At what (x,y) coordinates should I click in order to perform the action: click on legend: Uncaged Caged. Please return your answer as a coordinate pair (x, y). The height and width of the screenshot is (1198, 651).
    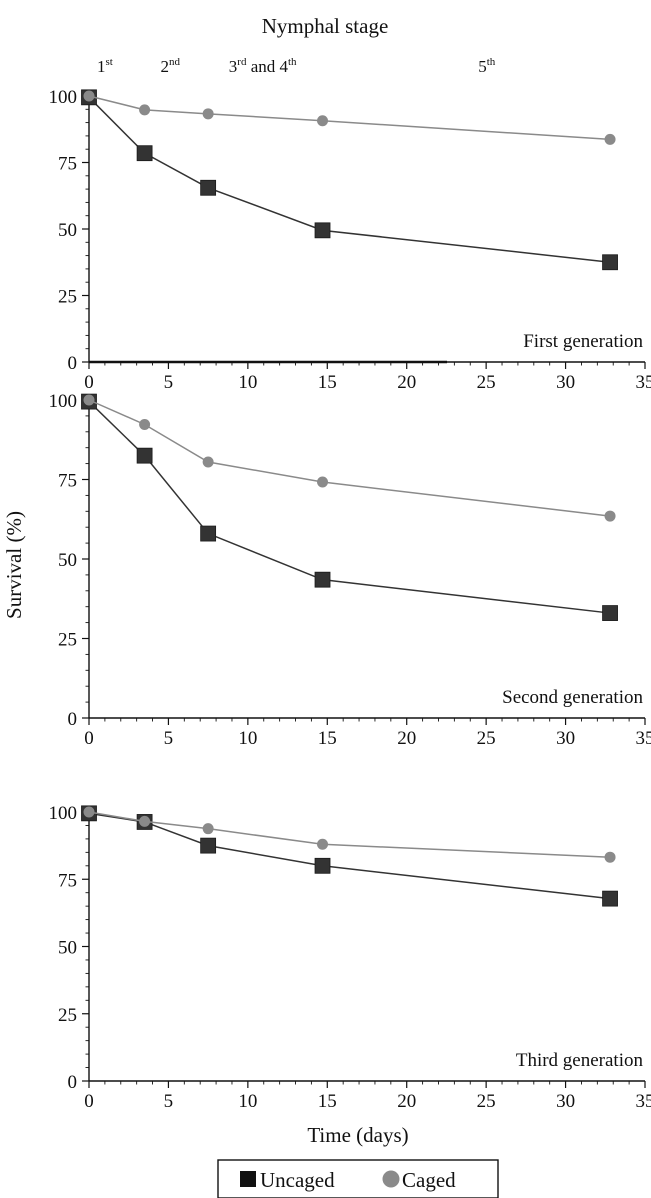
    Looking at the image, I should click on (358, 1178).